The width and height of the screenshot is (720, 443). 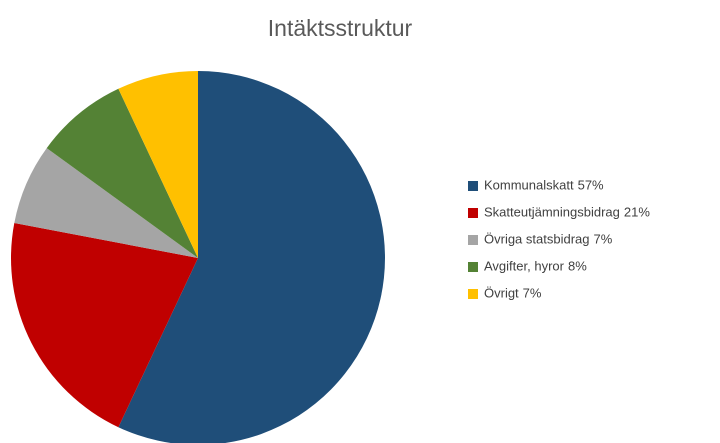 I want to click on legend-label: Övrigt, so click(x=501, y=292).